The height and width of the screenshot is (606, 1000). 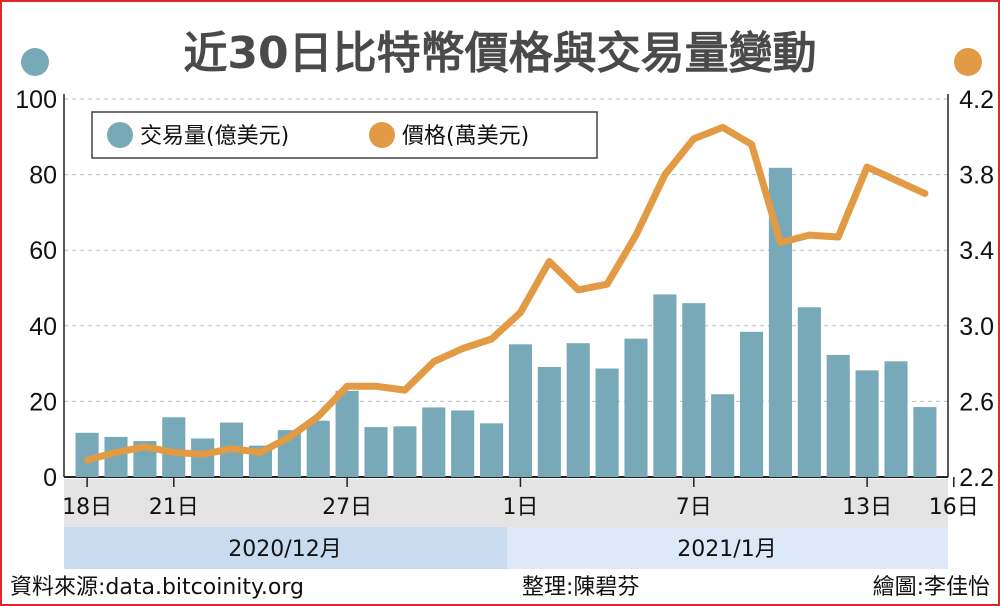 I want to click on left-tick-label: 20, so click(x=43, y=402).